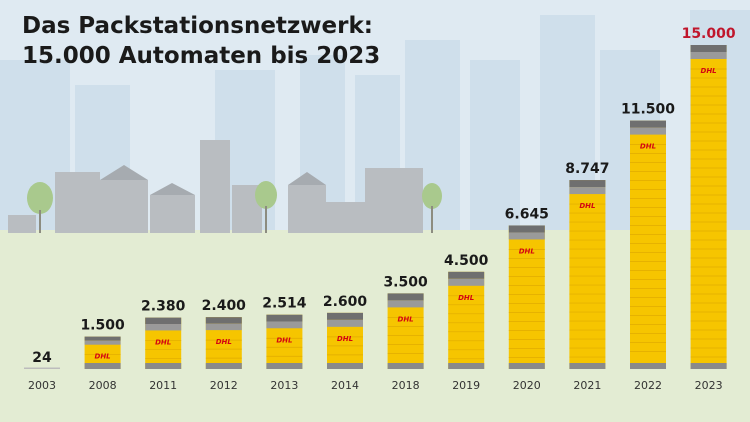 The image size is (750, 422). I want to click on category-label: 2022, so click(648, 385).